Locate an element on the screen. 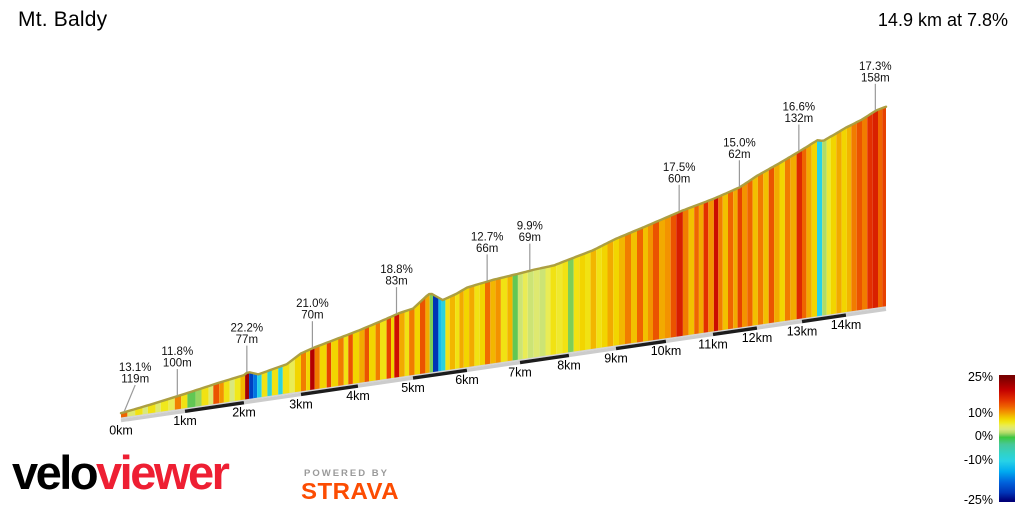  x-axis-tick-label: 0km is located at coordinates (121, 431).